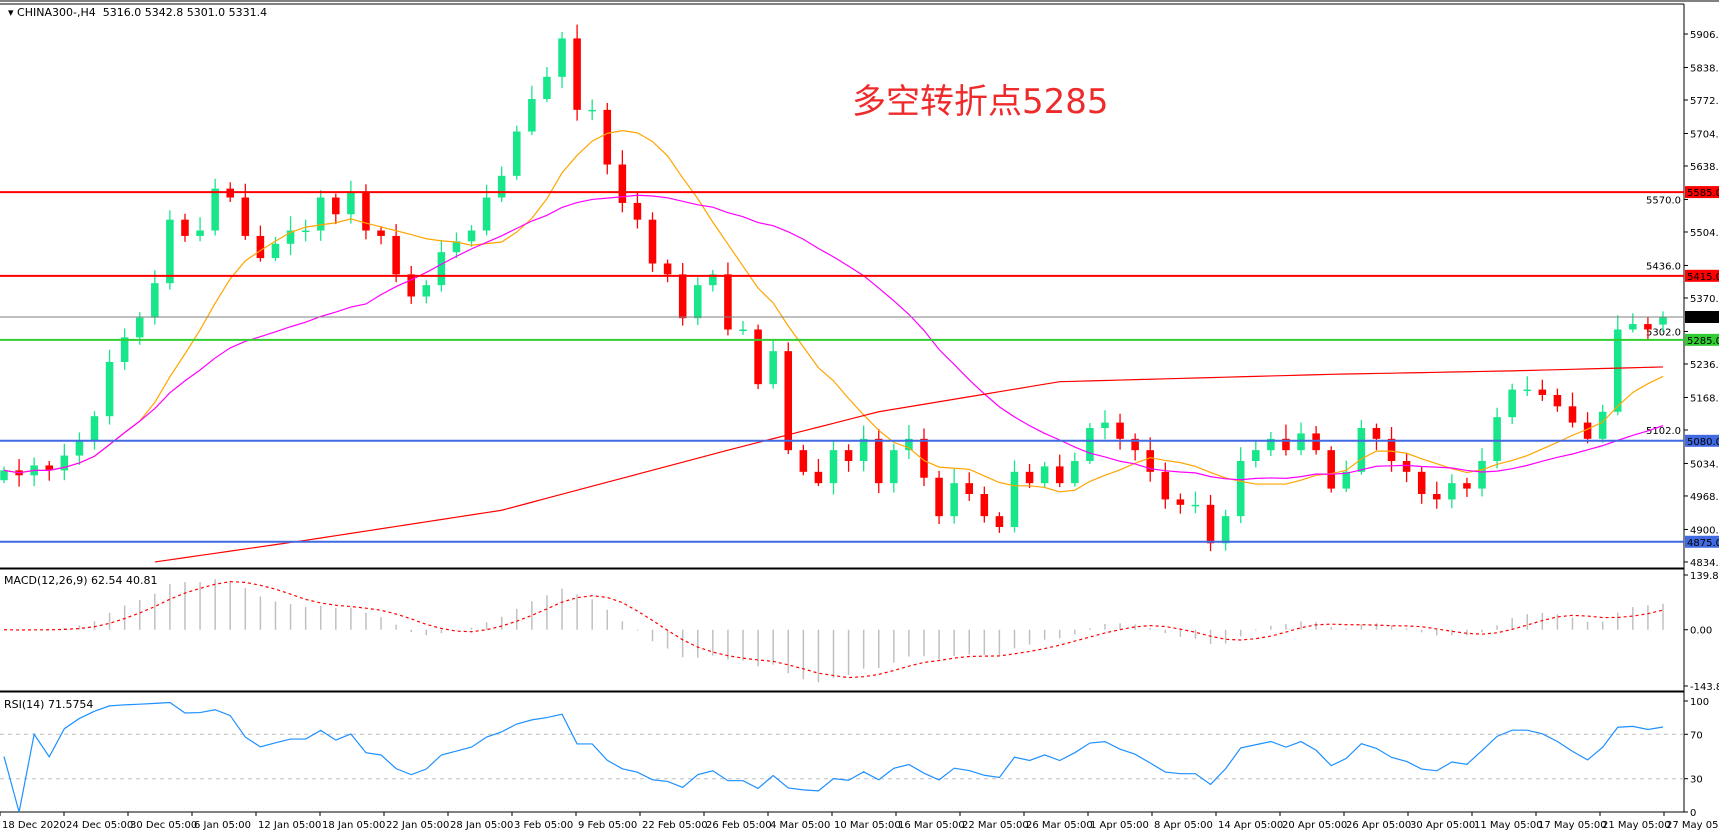 The height and width of the screenshot is (840, 1719). I want to click on rsi-line, so click(833, 757).